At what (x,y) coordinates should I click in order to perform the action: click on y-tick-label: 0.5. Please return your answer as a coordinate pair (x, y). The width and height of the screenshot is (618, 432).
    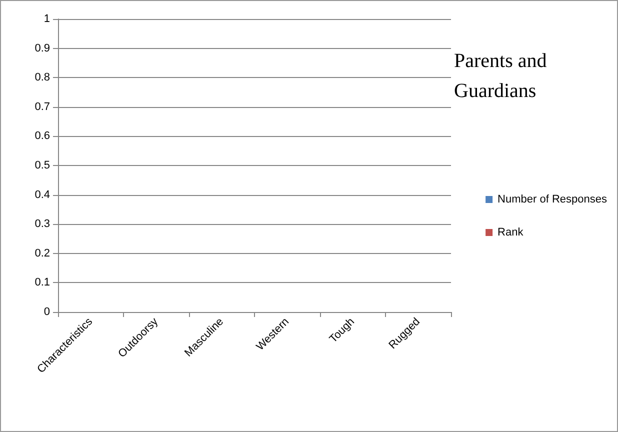
    Looking at the image, I should click on (42, 166).